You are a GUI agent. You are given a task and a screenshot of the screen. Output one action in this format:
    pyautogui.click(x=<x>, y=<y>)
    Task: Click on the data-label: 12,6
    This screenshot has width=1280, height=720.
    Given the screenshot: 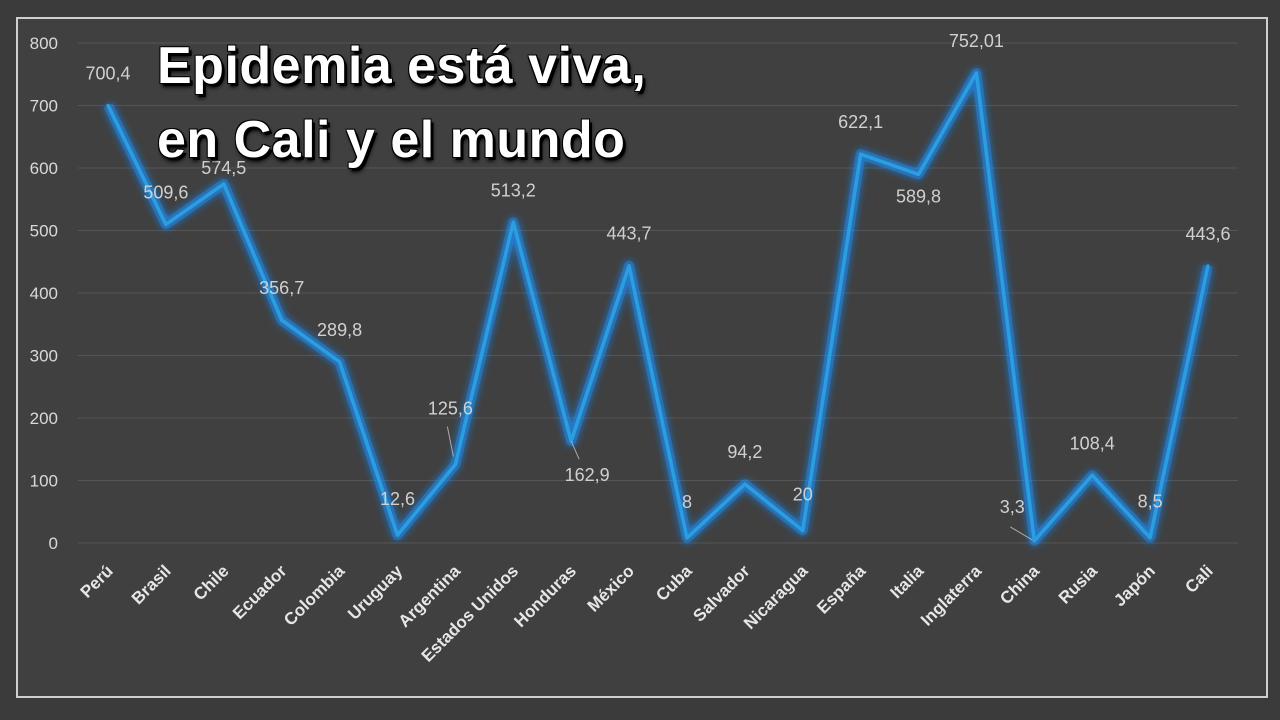 What is the action you would take?
    pyautogui.click(x=397, y=499)
    